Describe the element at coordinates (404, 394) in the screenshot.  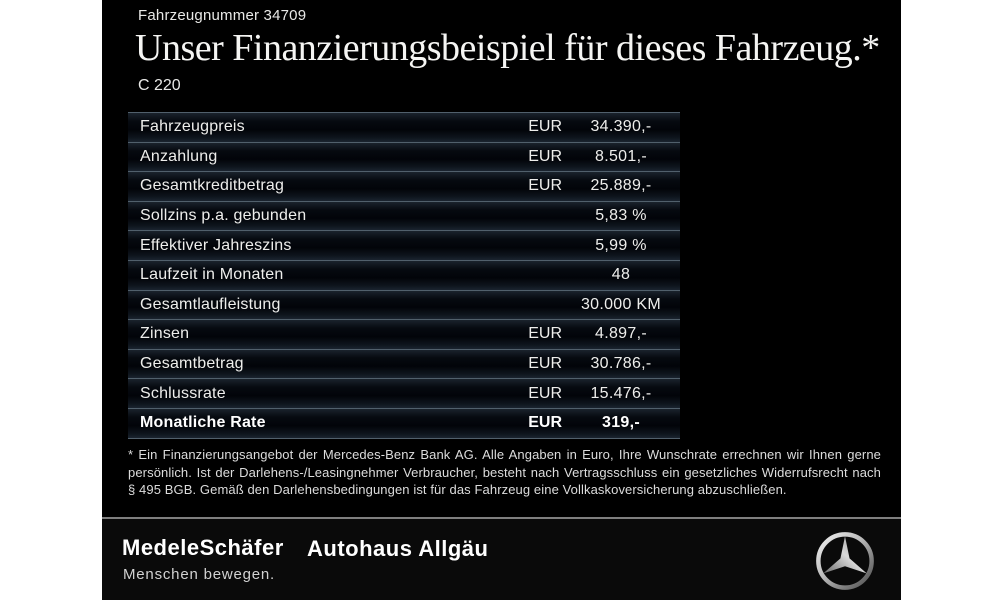
I see `table-row: Schlussrate EUR 15.476,-` at that location.